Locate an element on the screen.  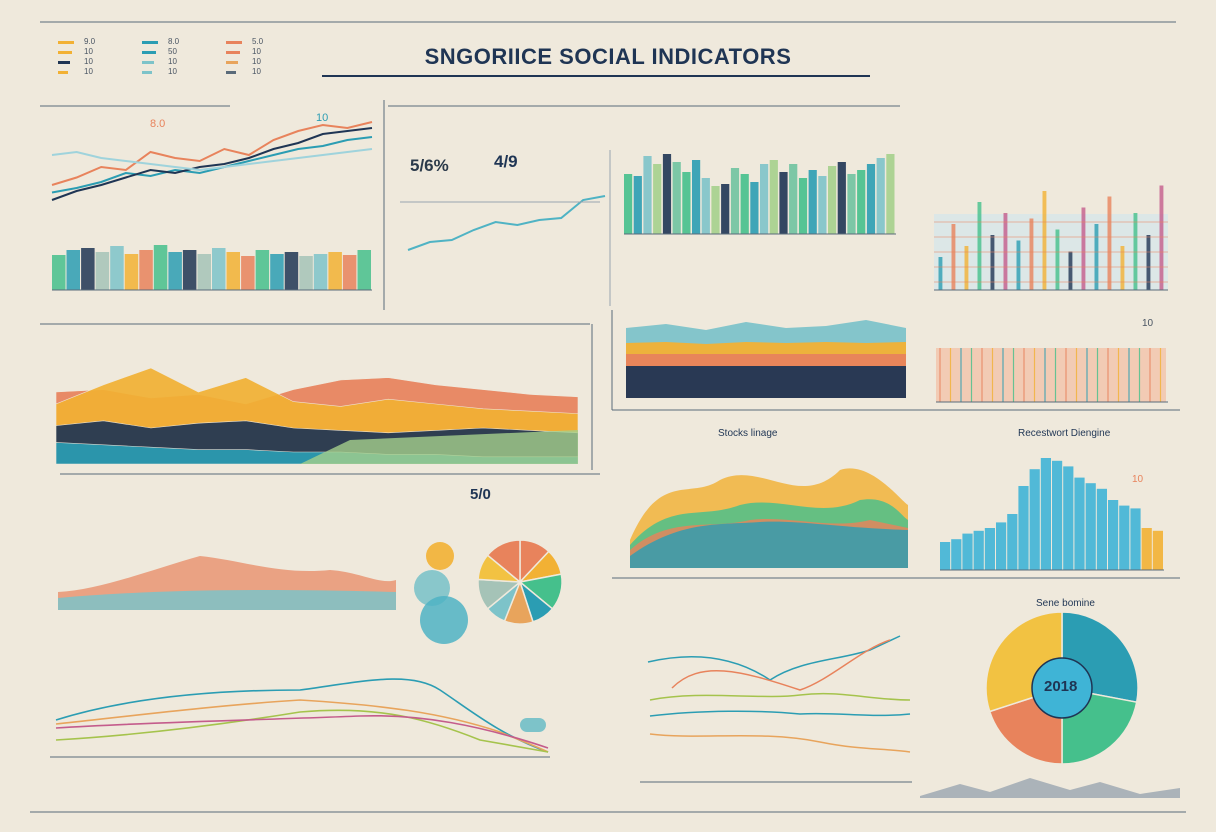
page-title: SNGORIICE SOCIAL INDICATORS is located at coordinates (608, 56).